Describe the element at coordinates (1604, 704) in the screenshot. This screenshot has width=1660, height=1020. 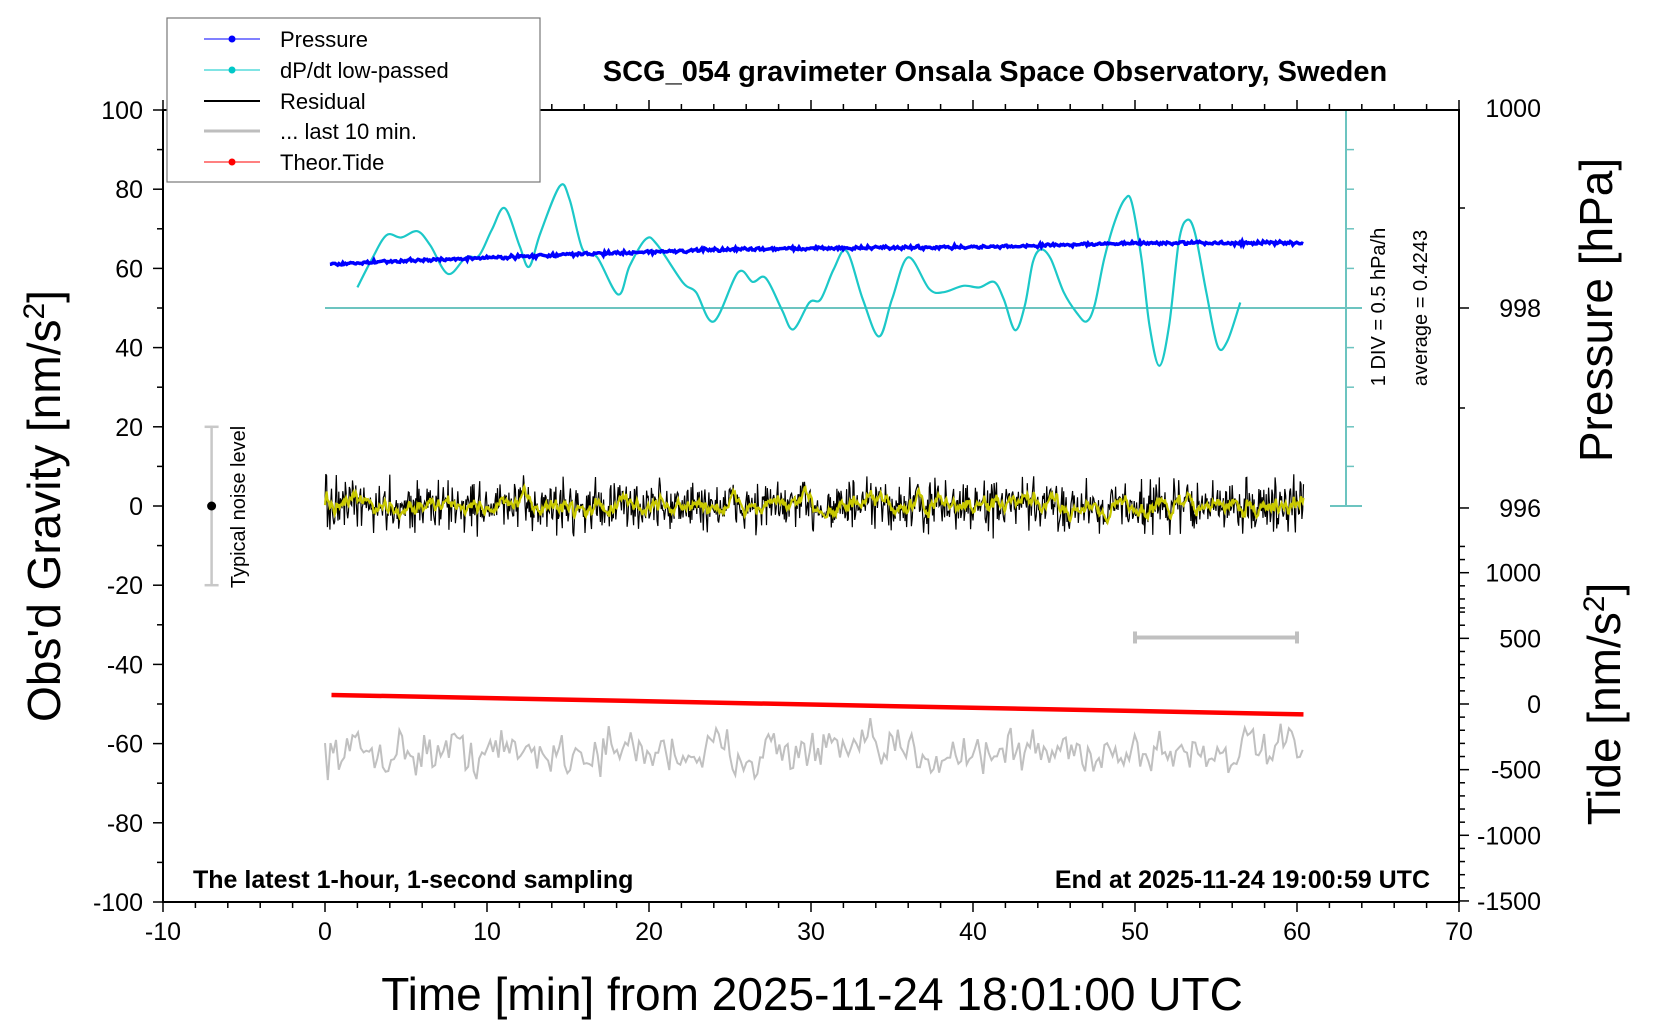
I see `y-axis-title-tide: Tide [nm/s2]` at that location.